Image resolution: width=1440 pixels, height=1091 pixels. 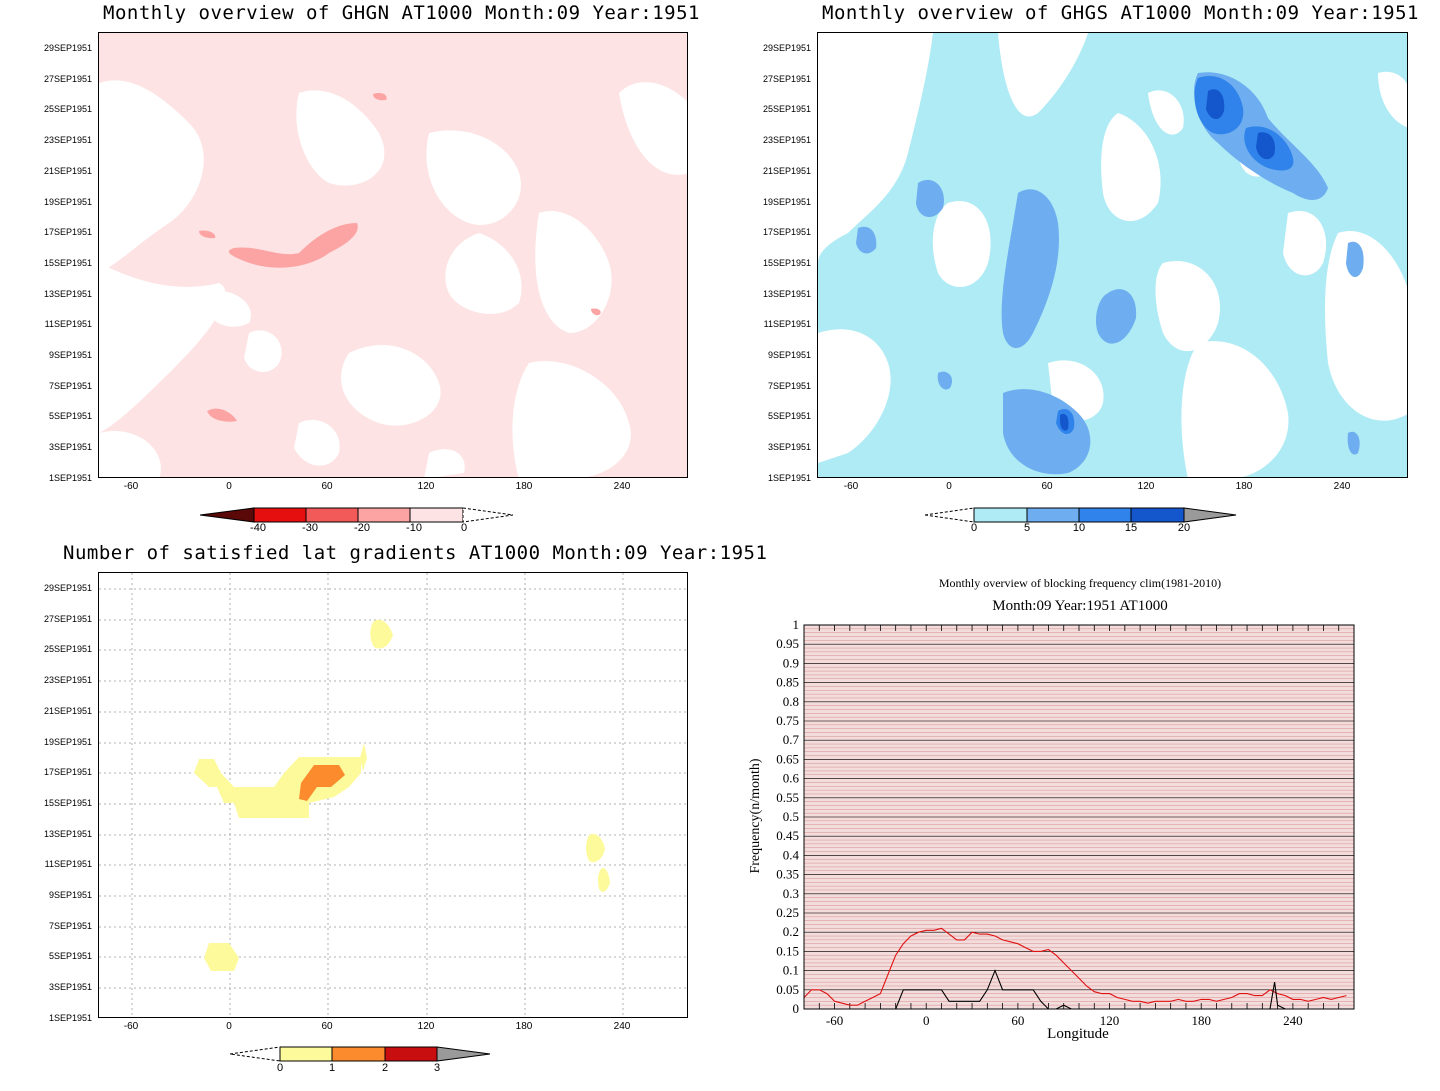 What do you see at coordinates (1081, 515) in the screenshot?
I see `ghgs-colorbar` at bounding box center [1081, 515].